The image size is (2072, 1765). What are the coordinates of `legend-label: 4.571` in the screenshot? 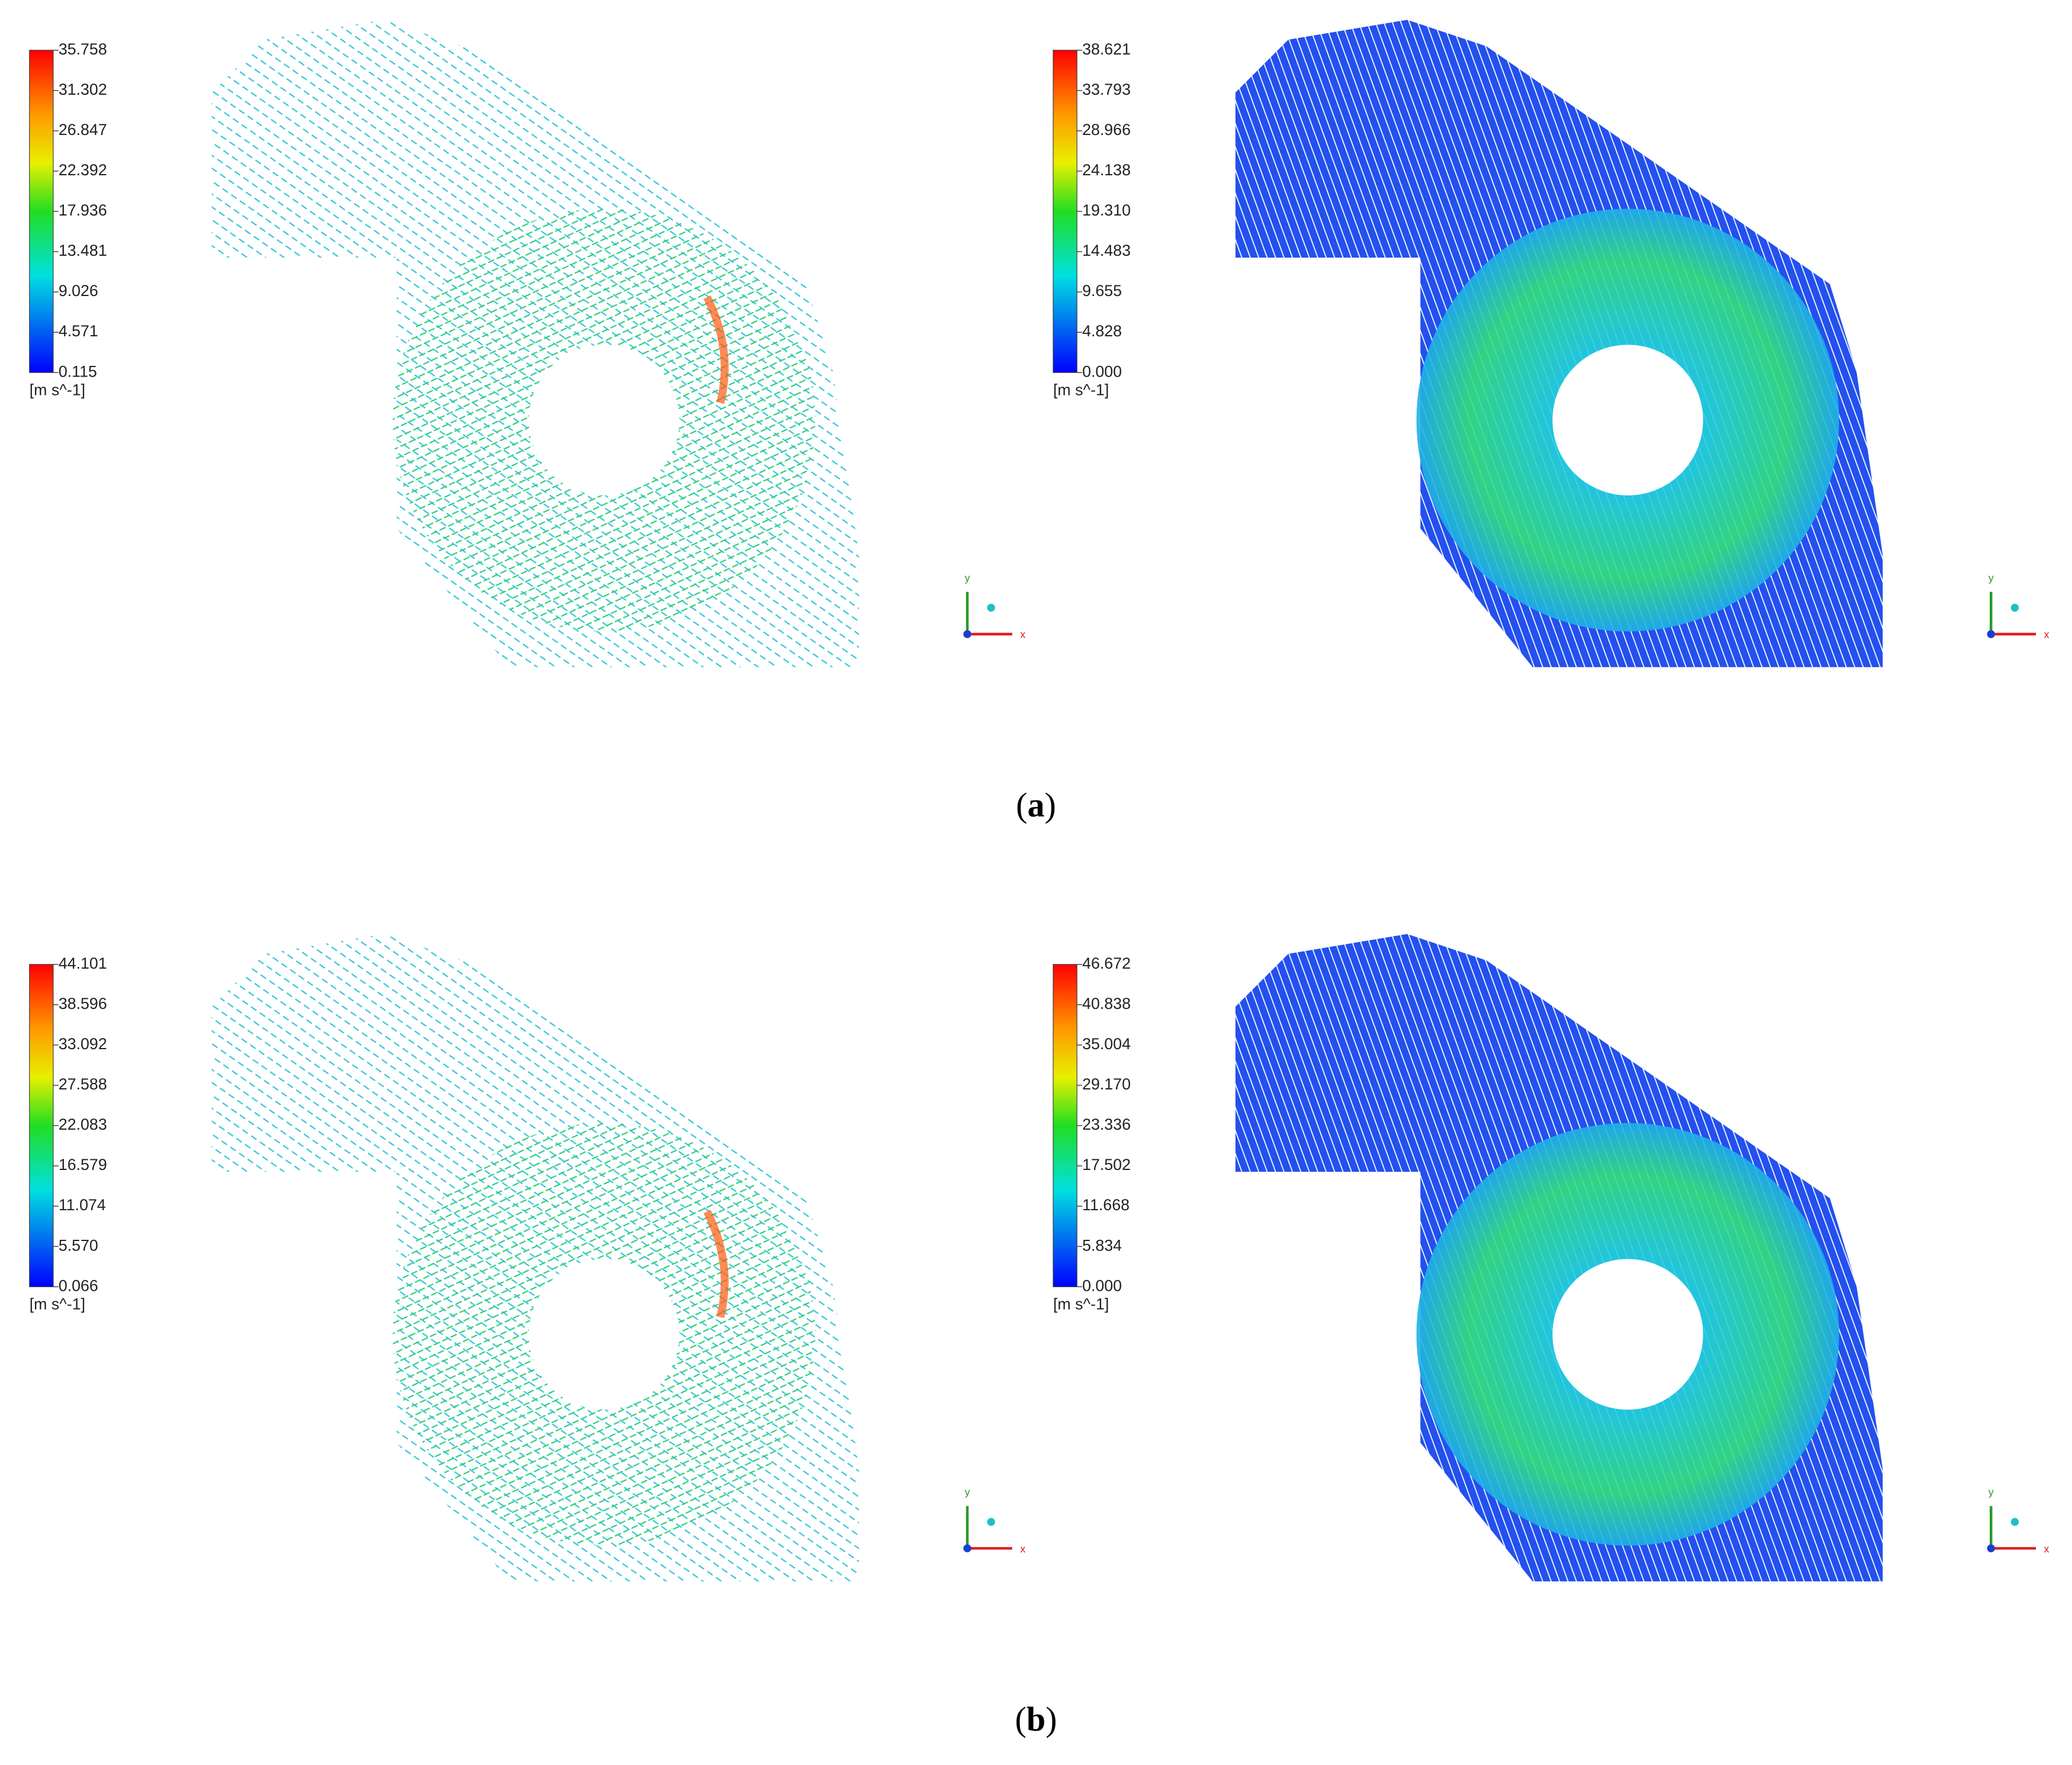 It's located at (78, 331).